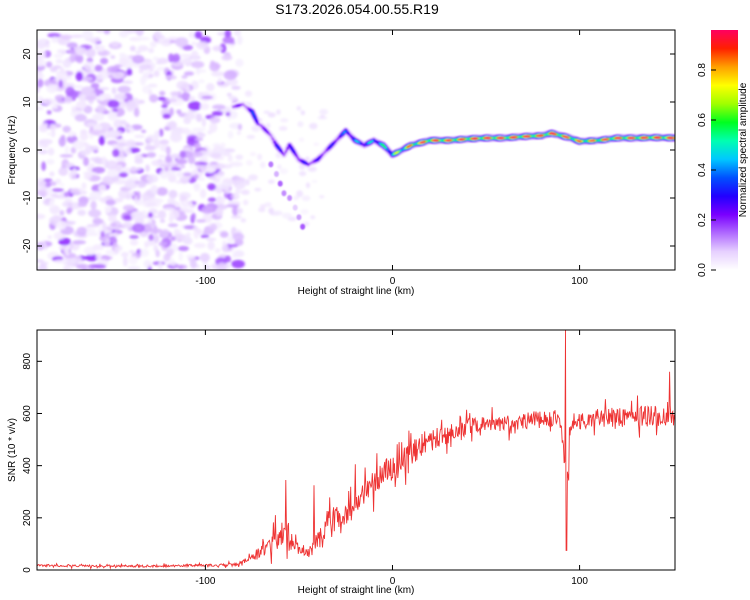 The height and width of the screenshot is (600, 750). I want to click on snr-x-tick-label: 100, so click(579, 581).